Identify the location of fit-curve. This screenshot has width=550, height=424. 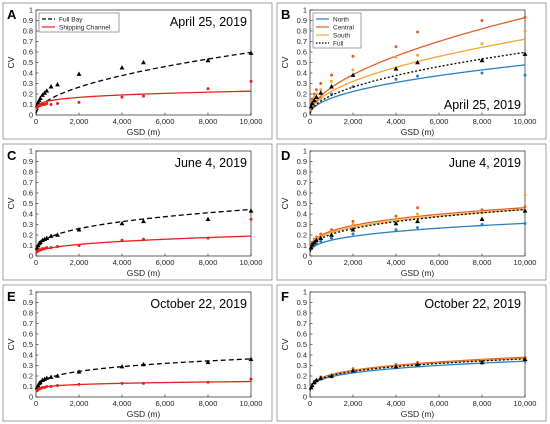
(417, 76).